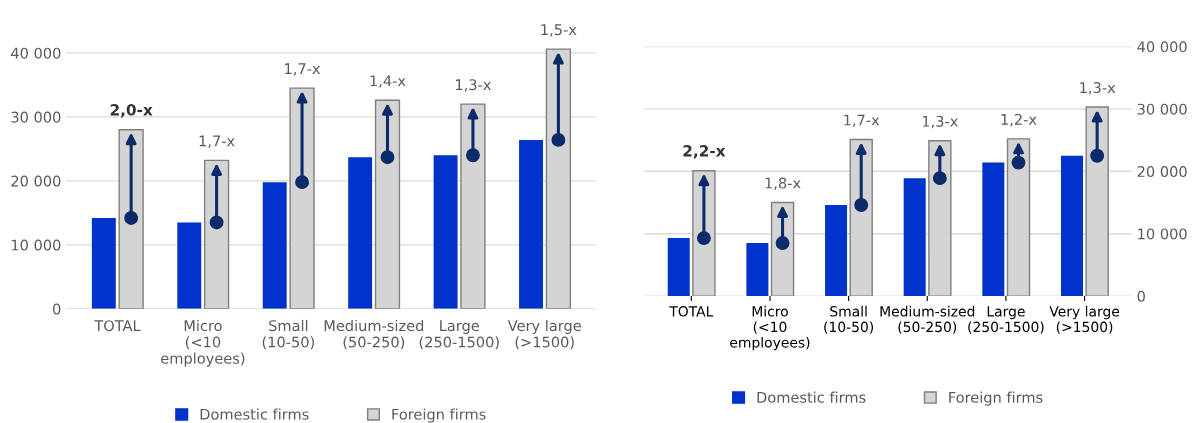 This screenshot has width=1204, height=423. What do you see at coordinates (57, 309) in the screenshot?
I see `y-tick-label: 0` at bounding box center [57, 309].